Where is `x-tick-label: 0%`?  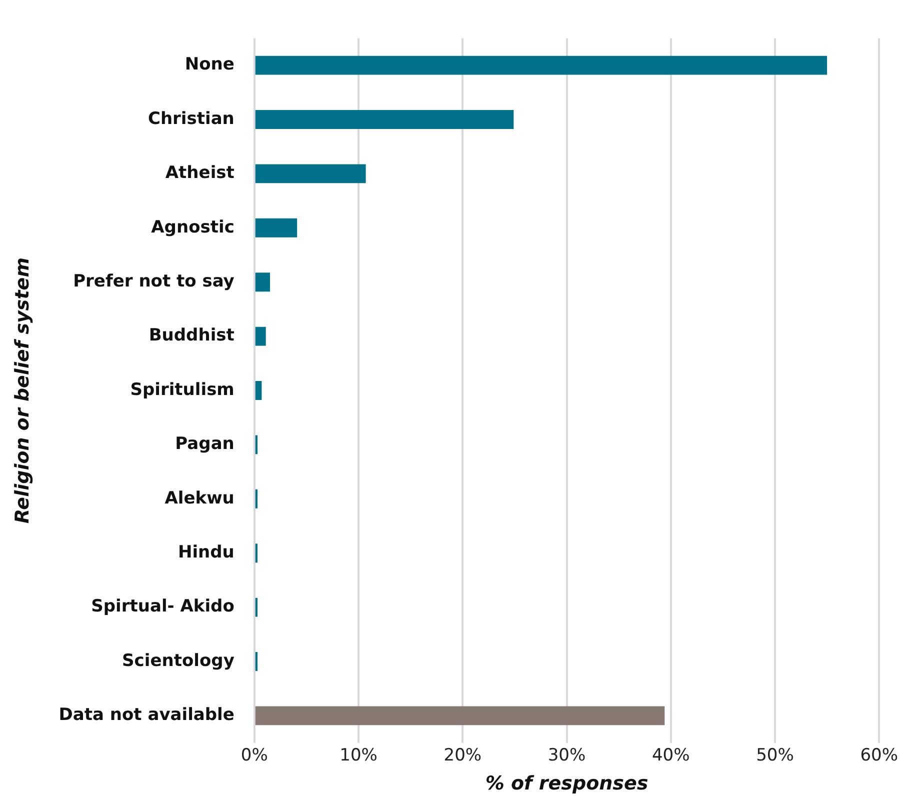 x-tick-label: 0% is located at coordinates (254, 755).